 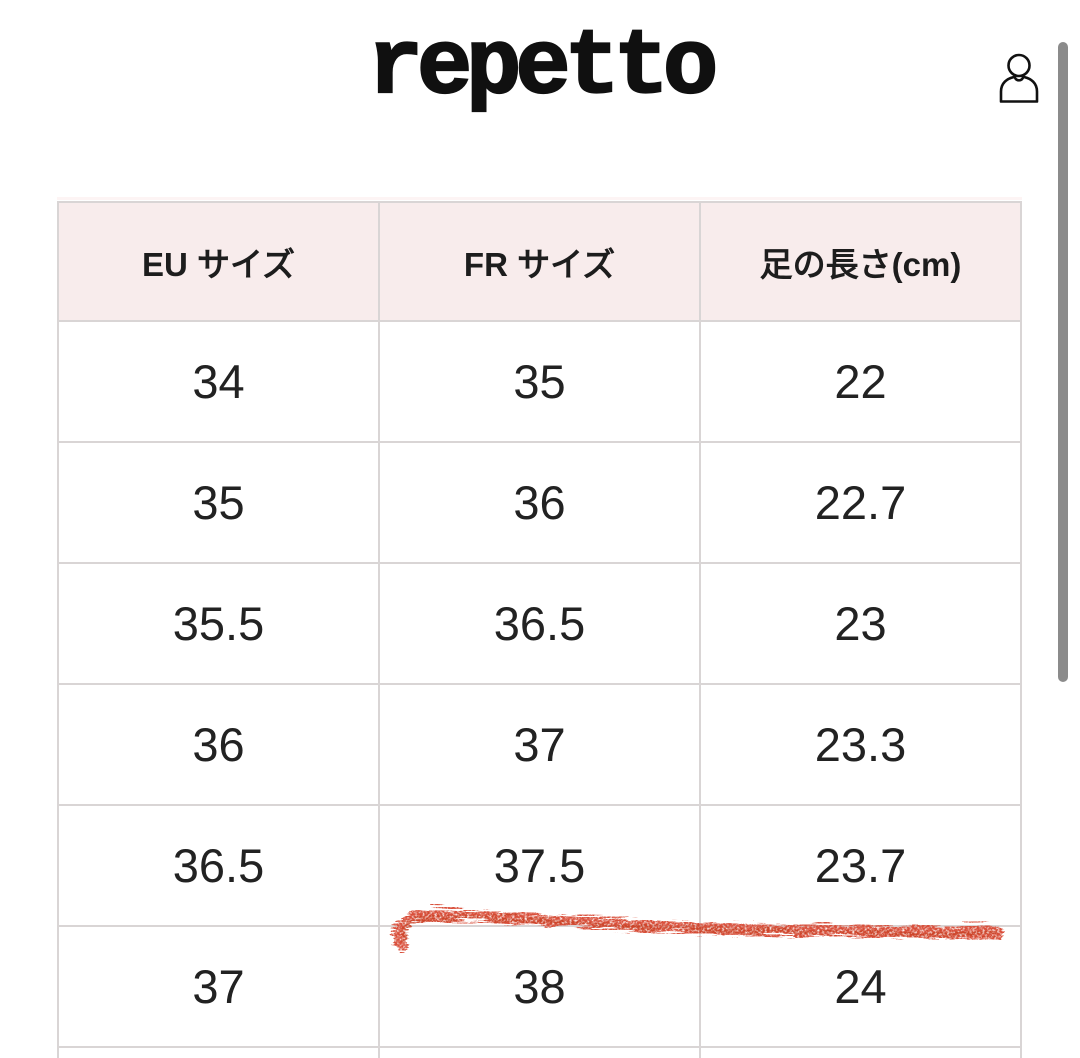 I want to click on cell-eu: 36.5, so click(x=218, y=865).